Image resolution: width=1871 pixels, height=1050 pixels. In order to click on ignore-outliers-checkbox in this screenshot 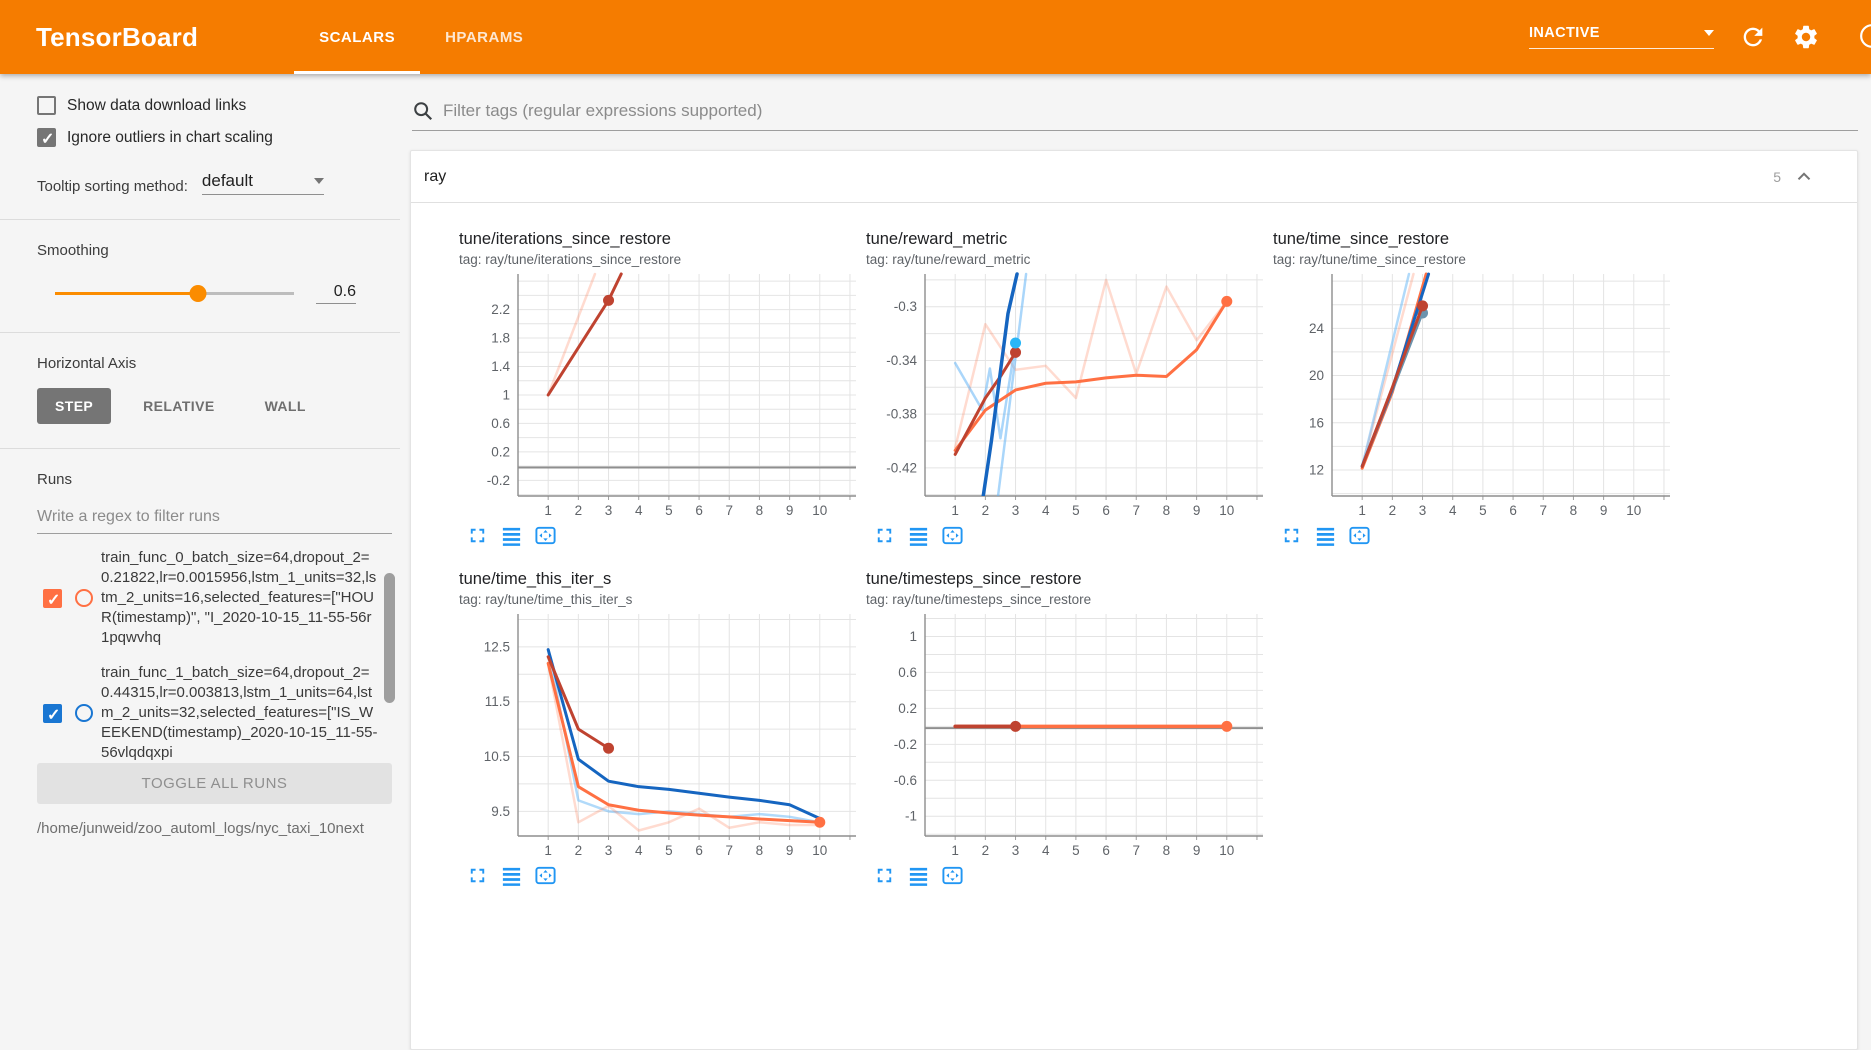, I will do `click(46, 138)`.